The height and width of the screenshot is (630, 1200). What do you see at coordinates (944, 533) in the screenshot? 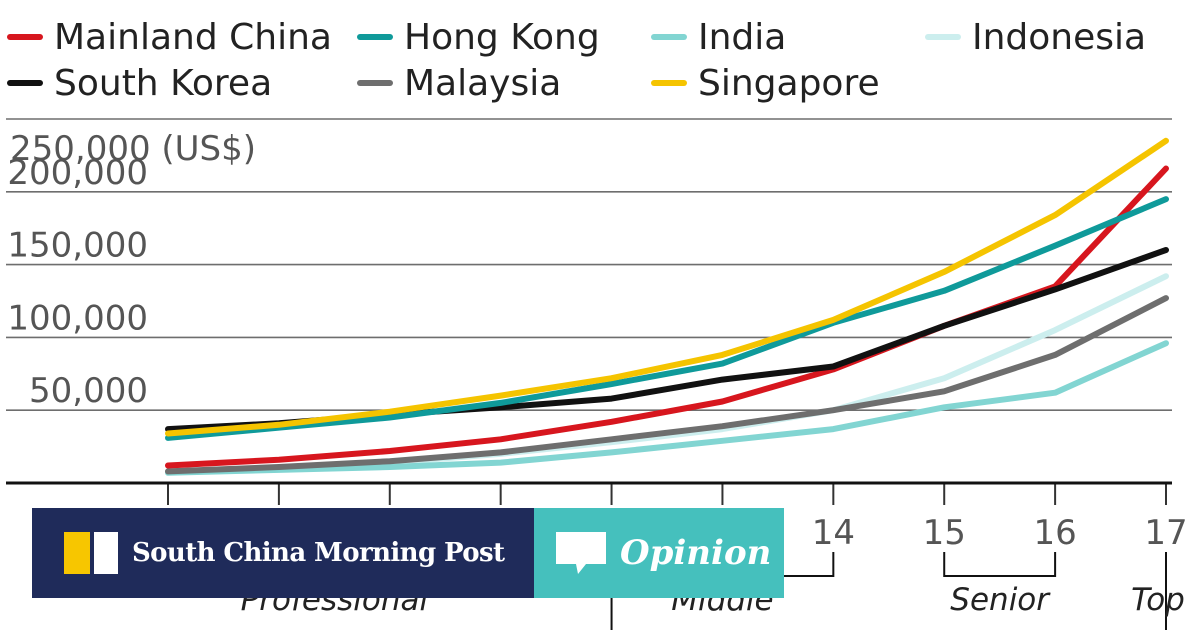
I see `x-tick-label: 15` at bounding box center [944, 533].